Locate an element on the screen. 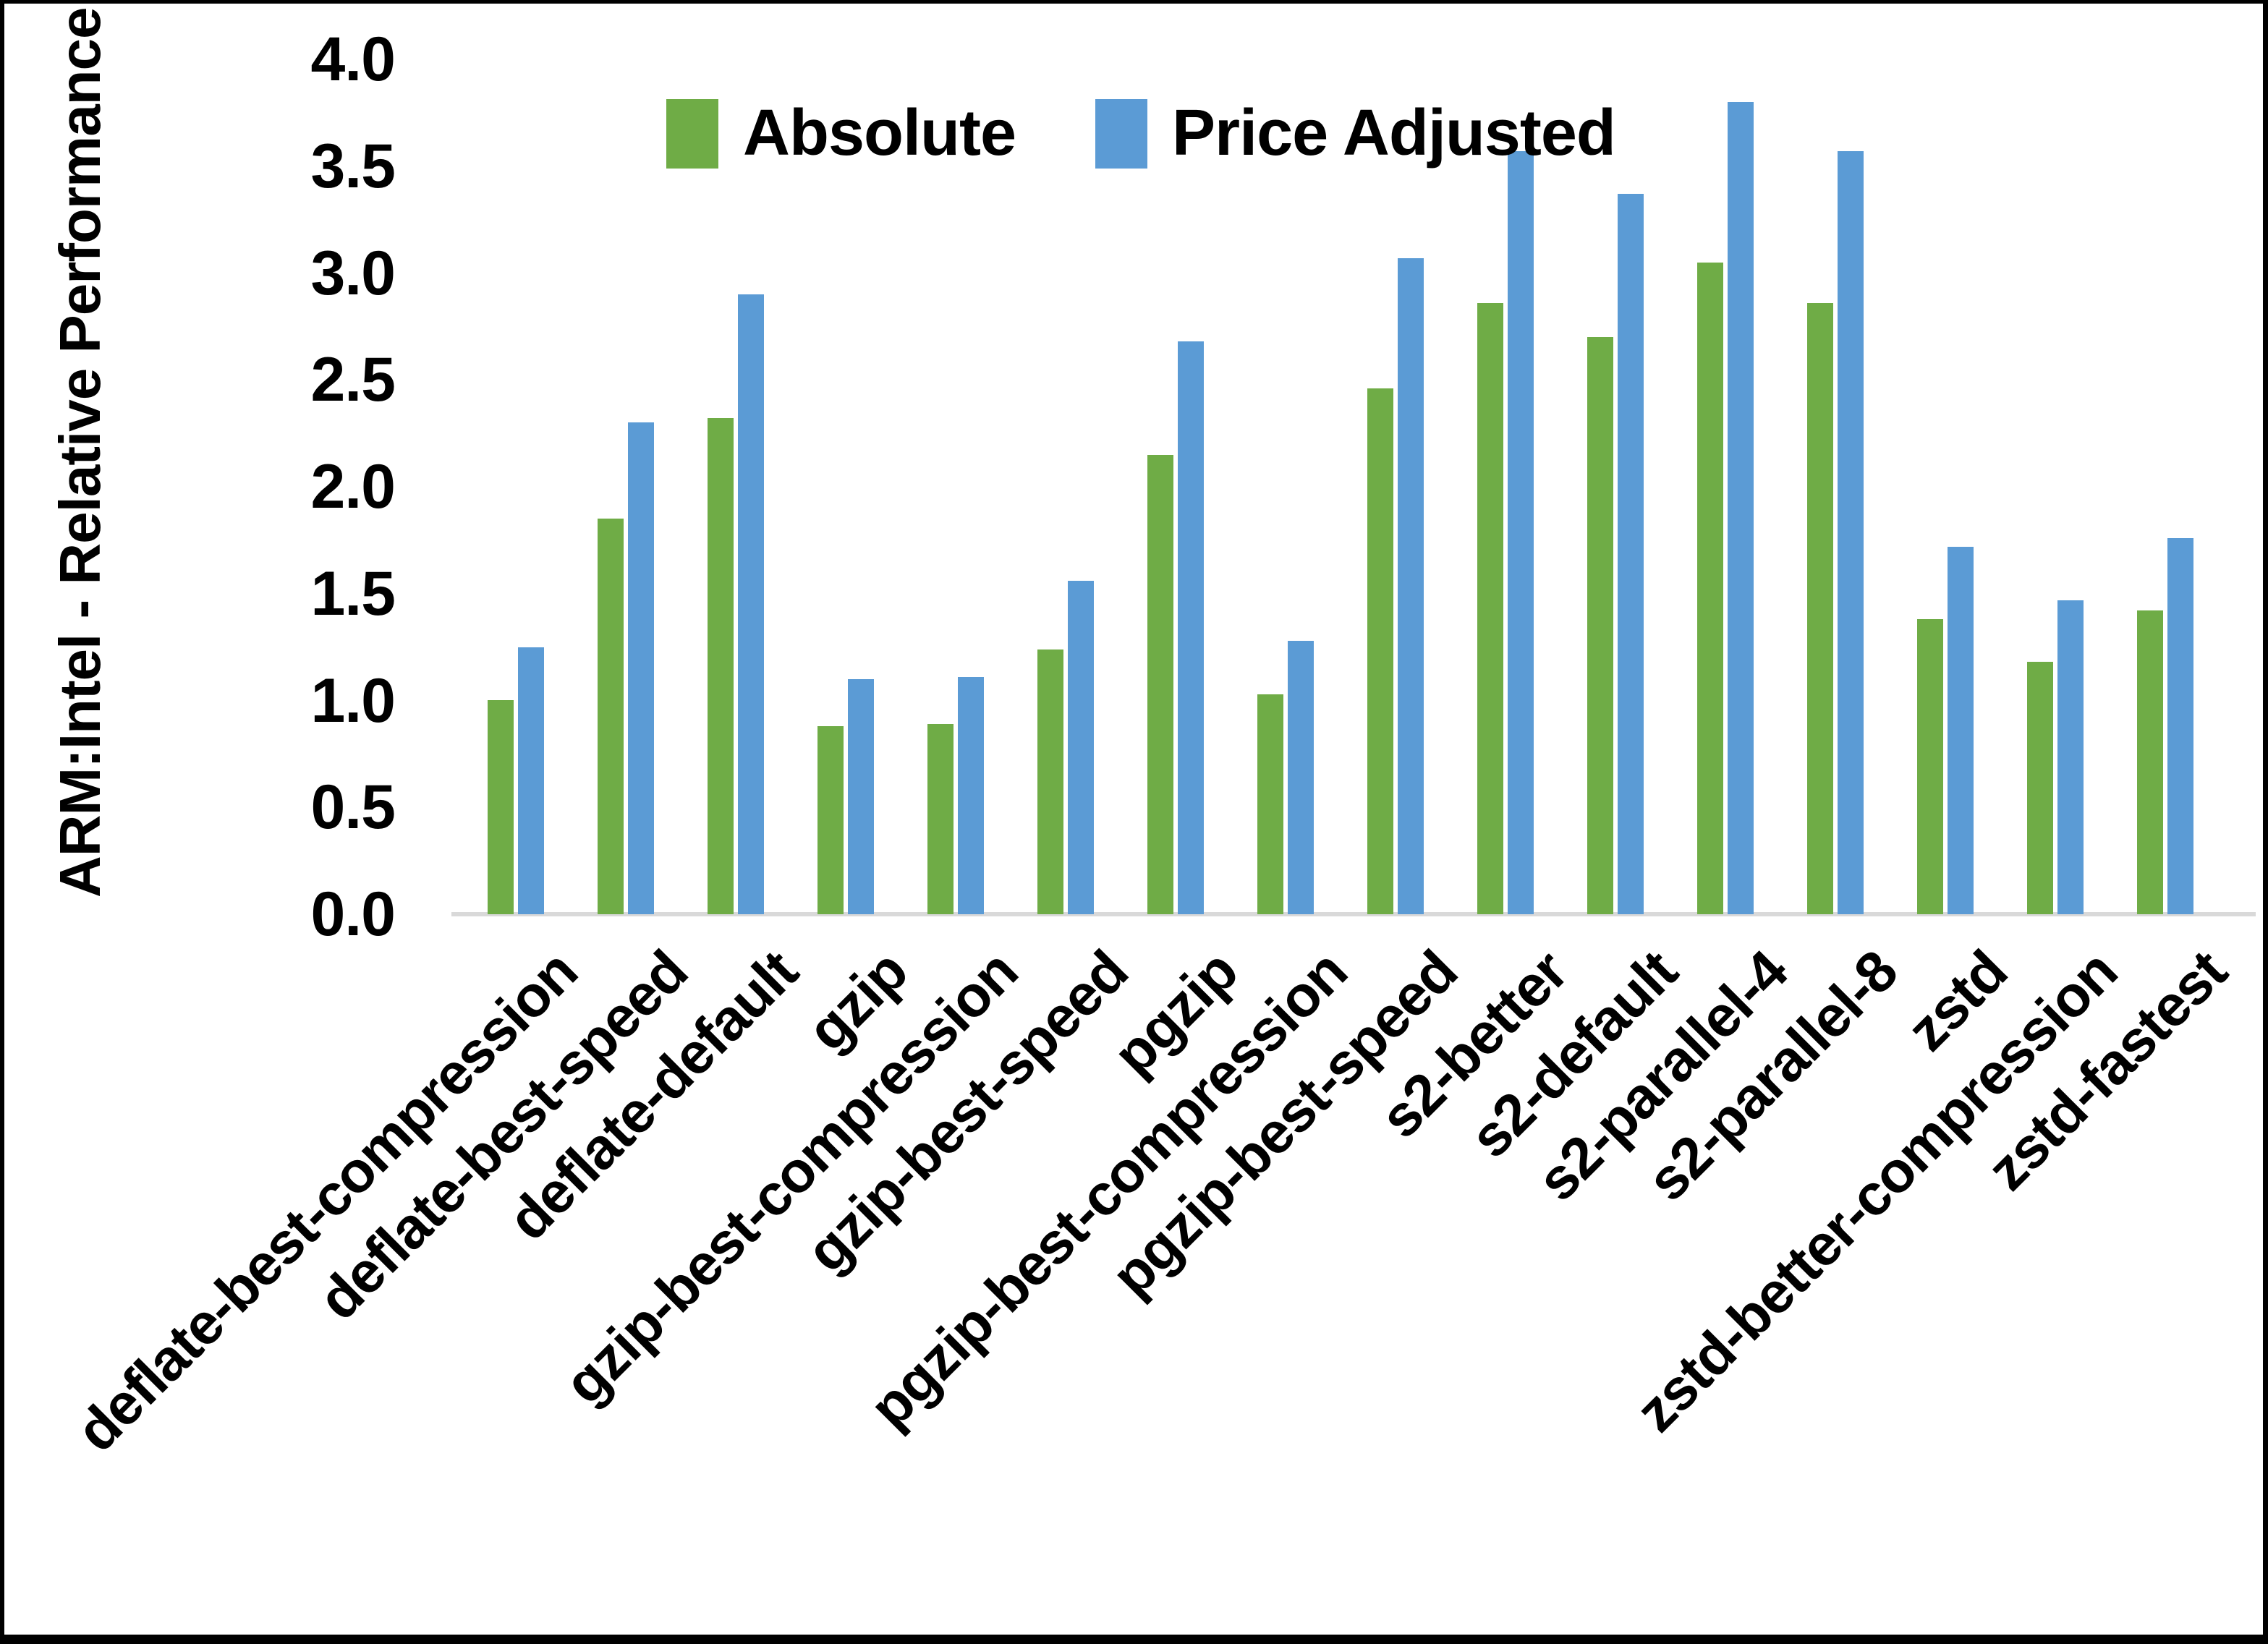  y-tick-label: 3.5 is located at coordinates (353, 166).